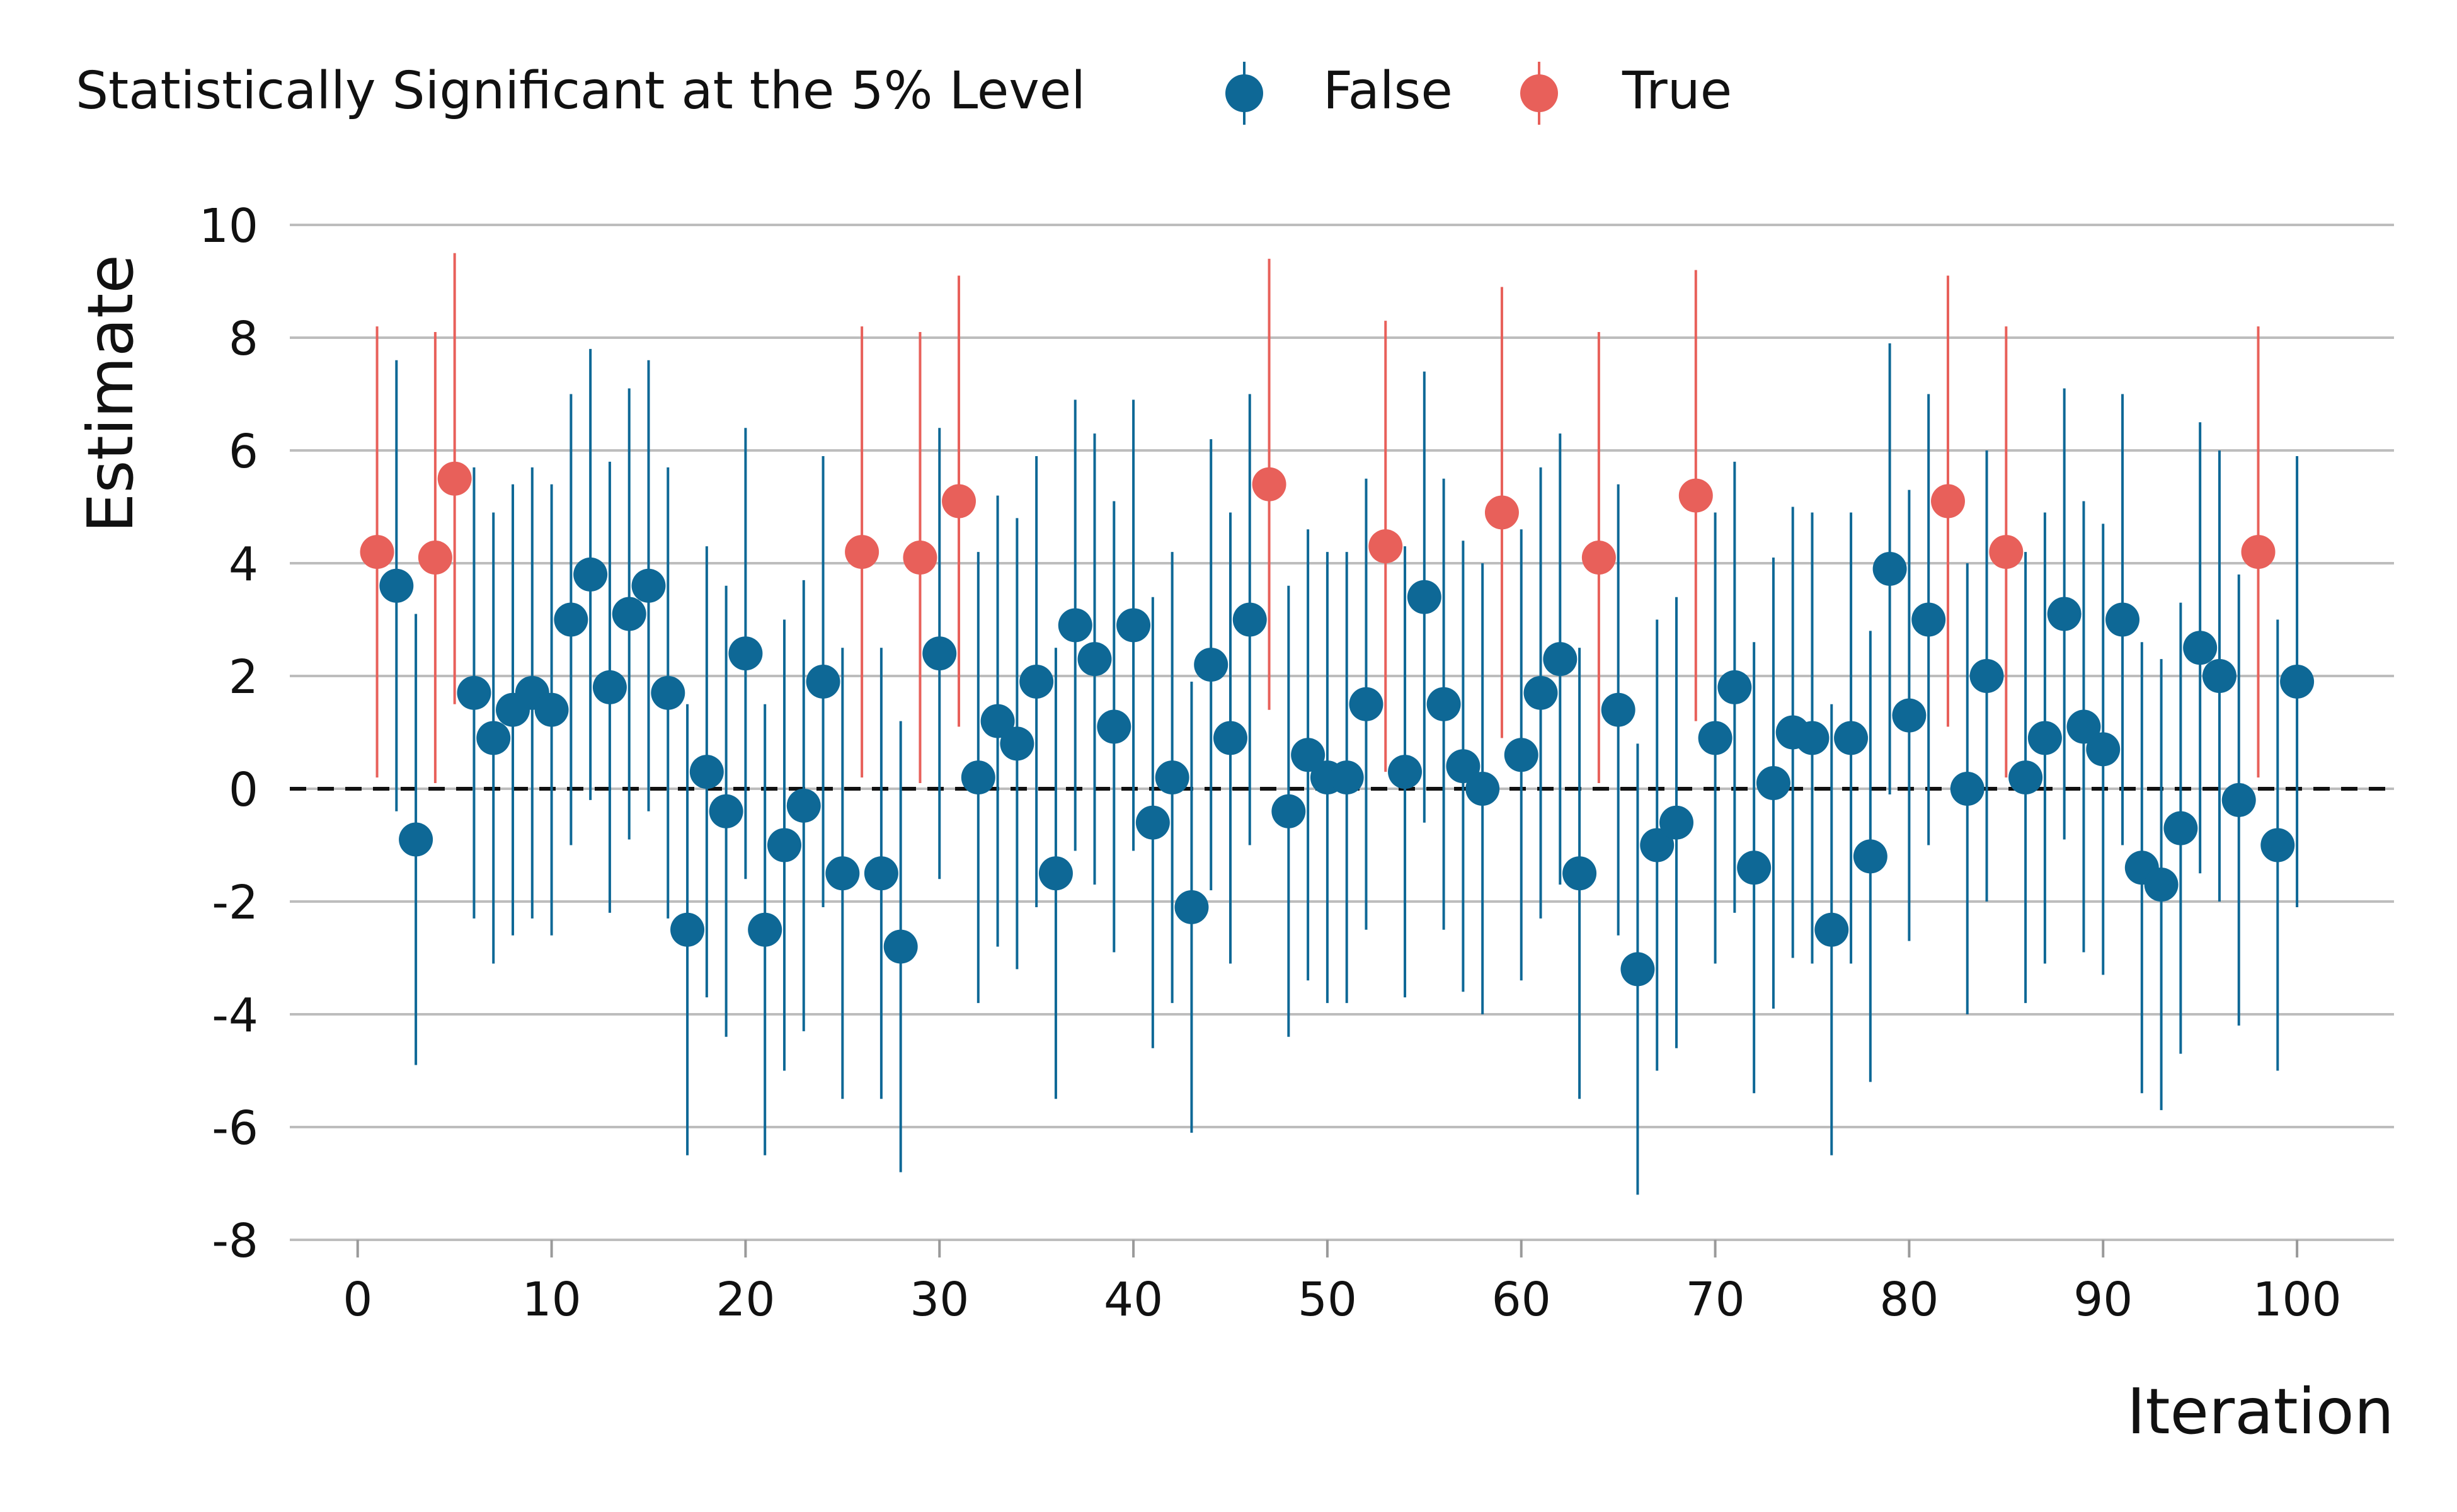 The height and width of the screenshot is (1512, 2457). Describe the element at coordinates (243, 564) in the screenshot. I see `y-tick-label: 4` at that location.